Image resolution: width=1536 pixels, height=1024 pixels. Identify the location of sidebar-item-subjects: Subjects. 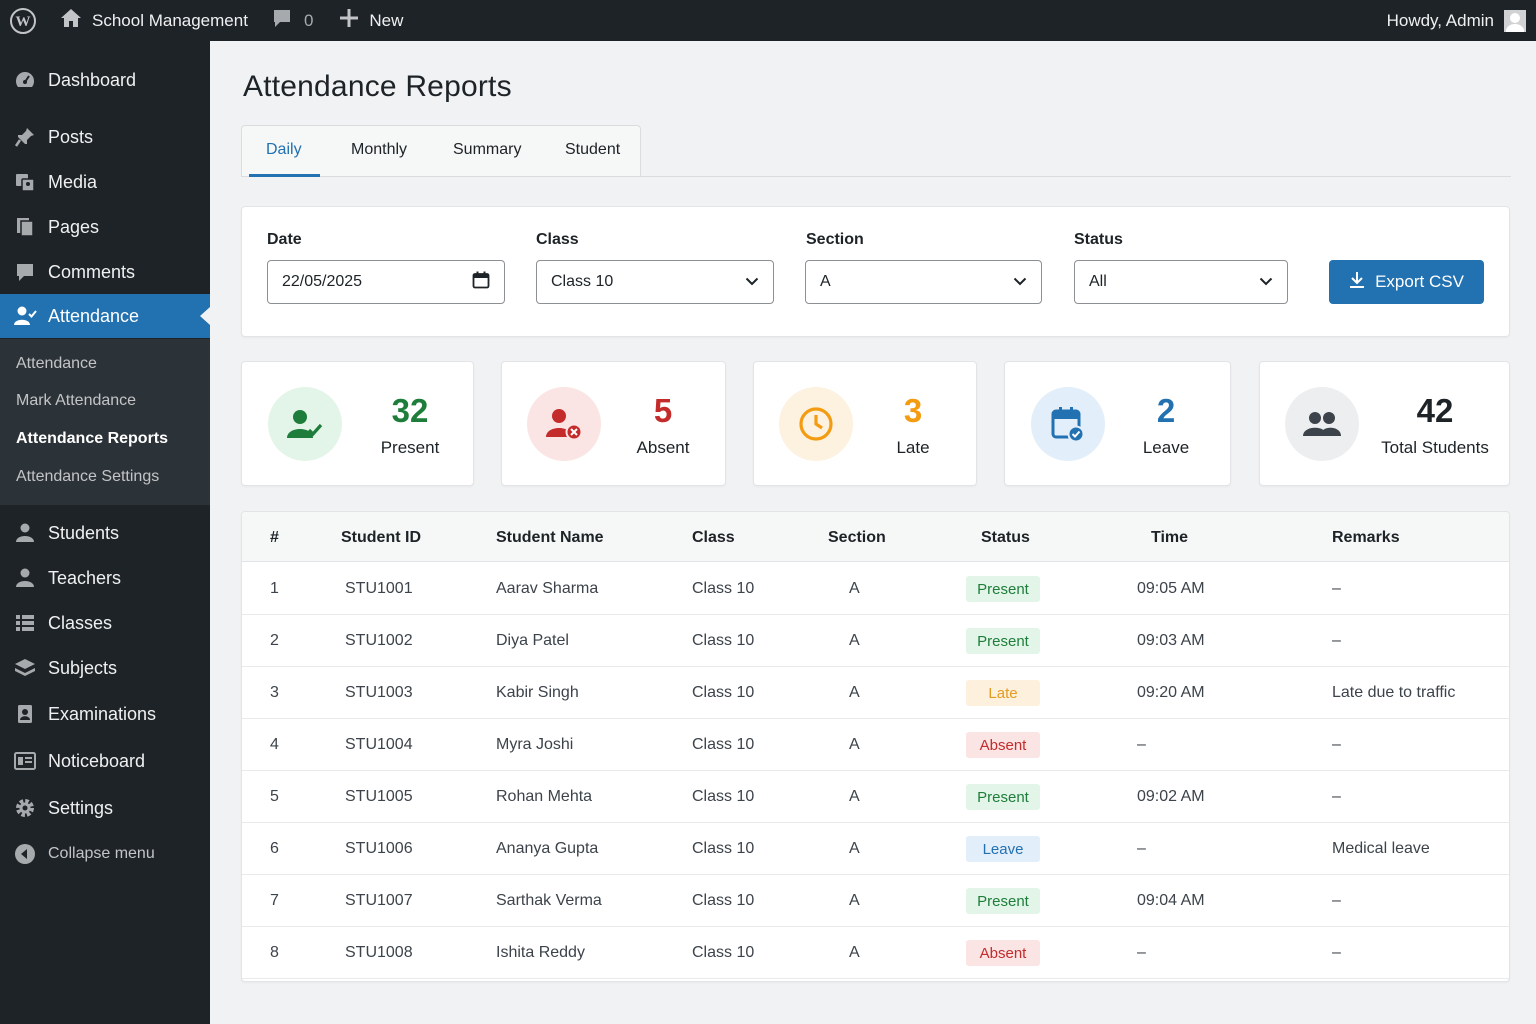
(105, 668).